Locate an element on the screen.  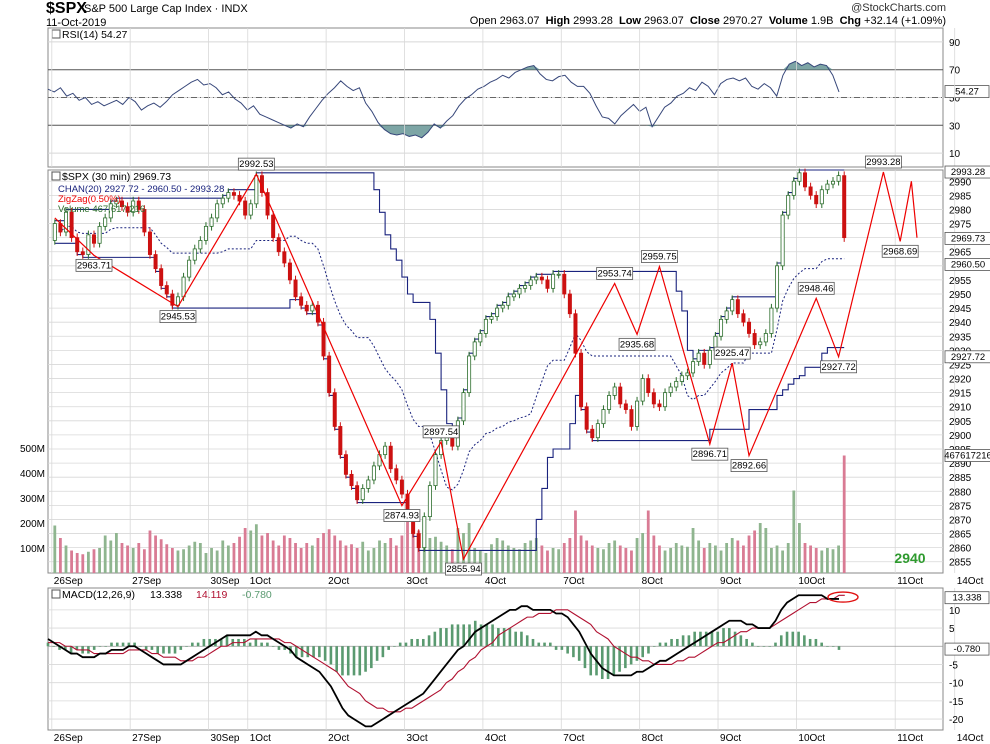
price-tick-label: 2945 is located at coordinates (960, 309).